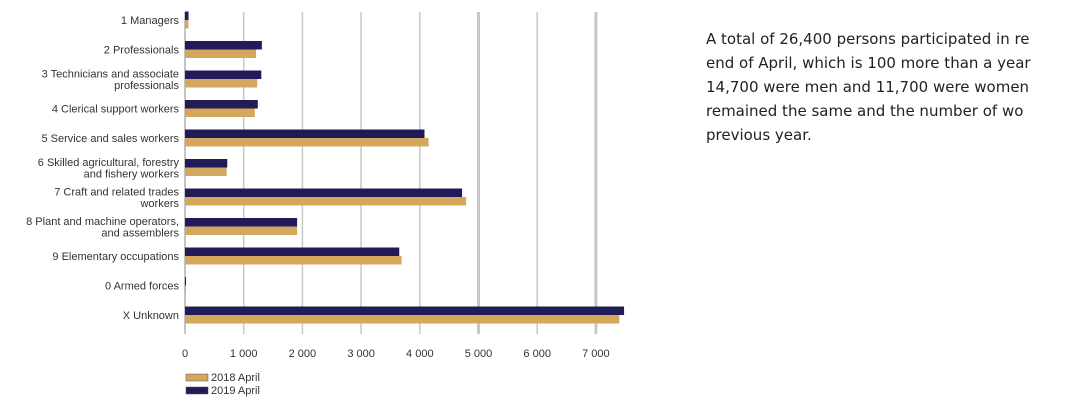 The image size is (1084, 401). Describe the element at coordinates (116, 110) in the screenshot. I see `category-label: 4 Clerical support workers` at that location.